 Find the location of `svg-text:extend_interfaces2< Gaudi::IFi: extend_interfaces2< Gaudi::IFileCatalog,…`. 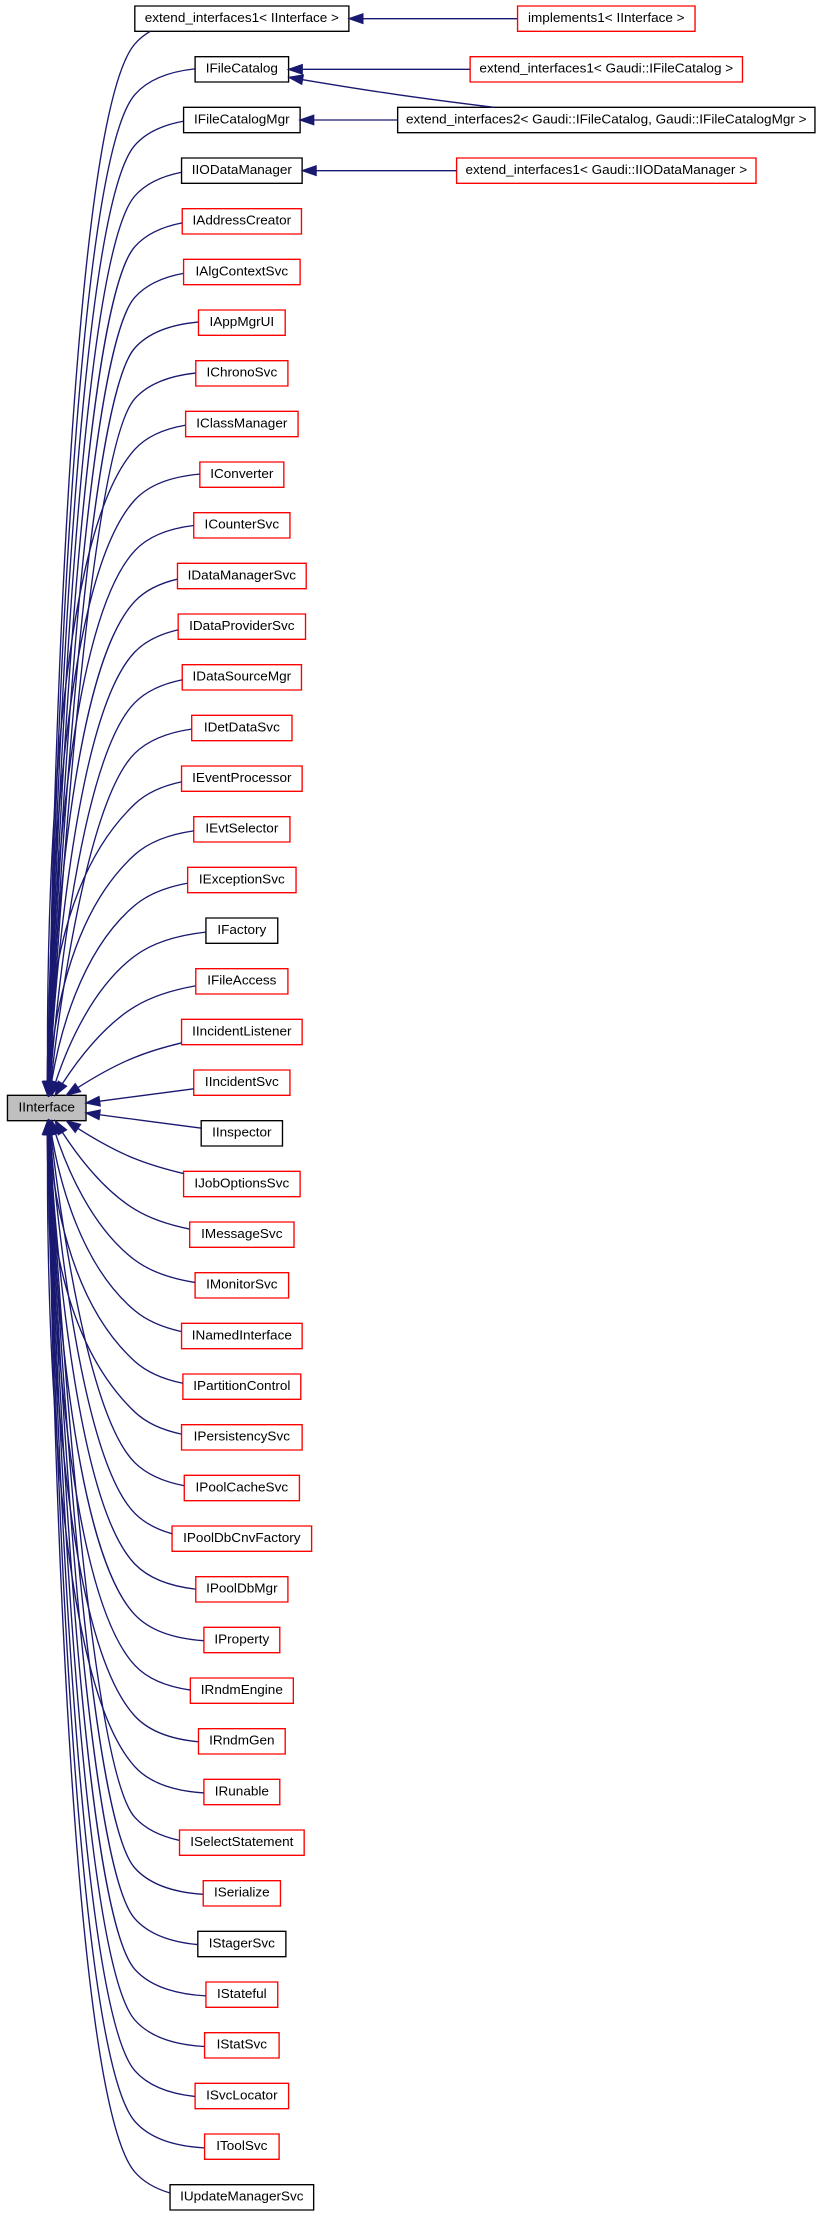

svg-text:extend_interfaces2< Gaudi::IFi: extend_interfaces2< Gaudi::IFileCatalog,… is located at coordinates (606, 118).